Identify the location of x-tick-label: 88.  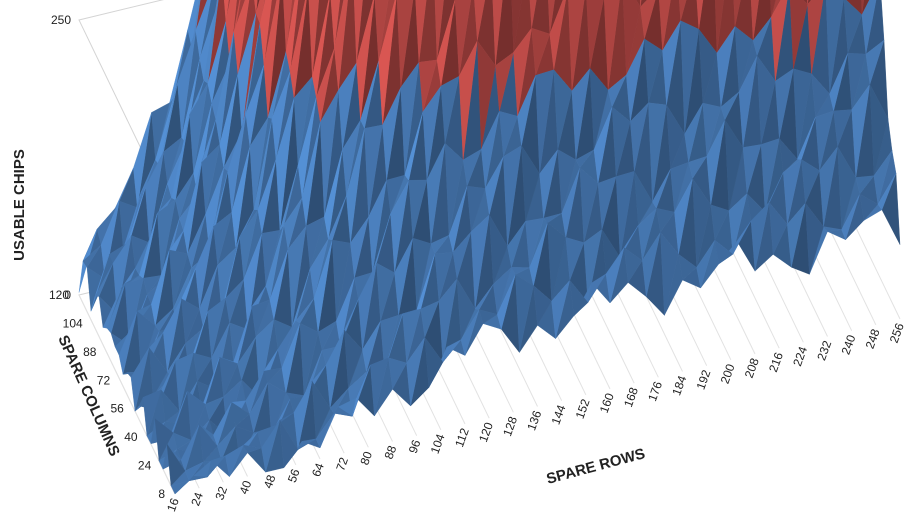
(391, 452).